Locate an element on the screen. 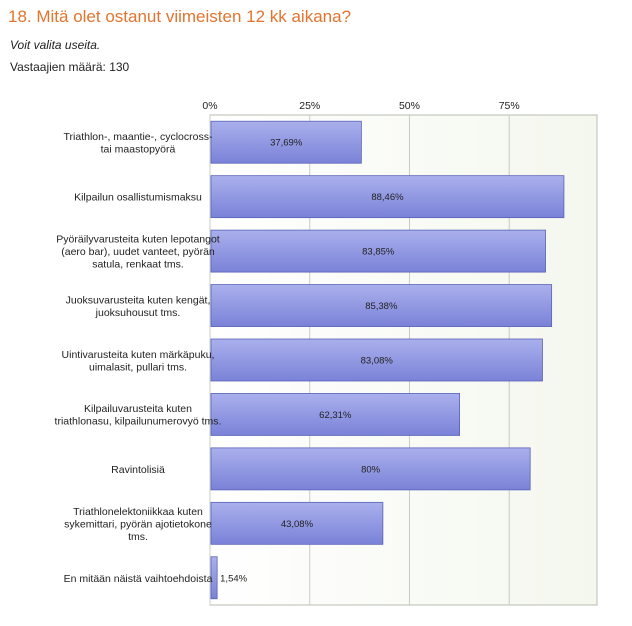  category-label-line: juoksuhousut tms. is located at coordinates (138, 313).